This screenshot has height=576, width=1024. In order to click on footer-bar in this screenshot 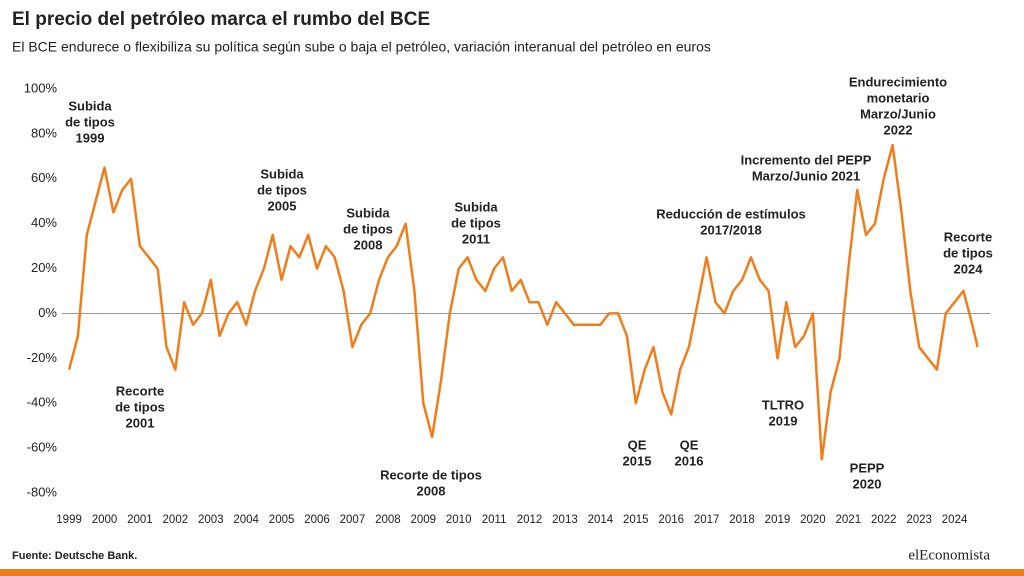, I will do `click(512, 572)`.